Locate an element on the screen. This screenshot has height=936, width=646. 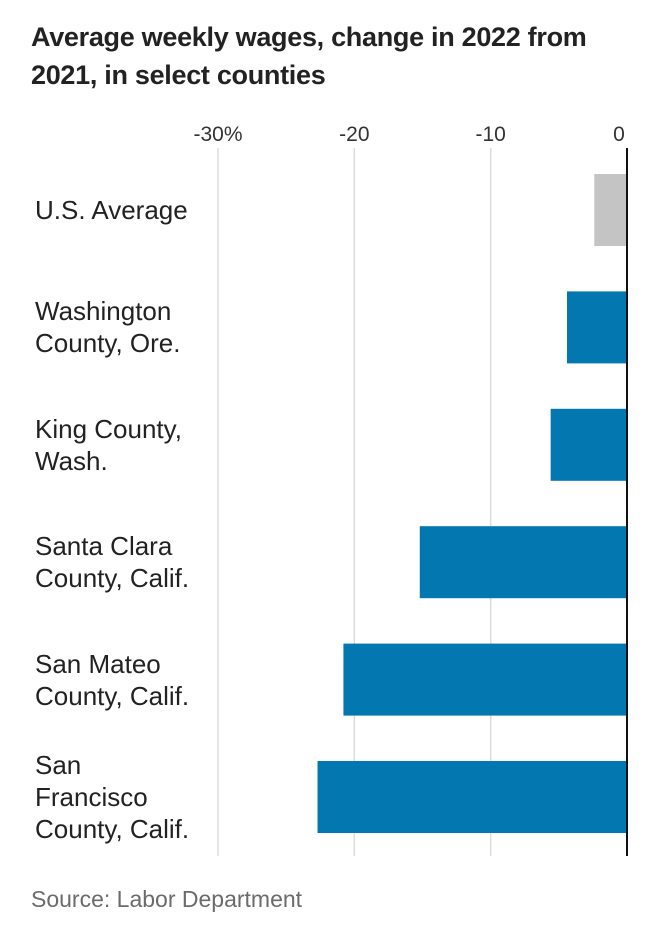
x-tick-label: -30% is located at coordinates (217, 134).